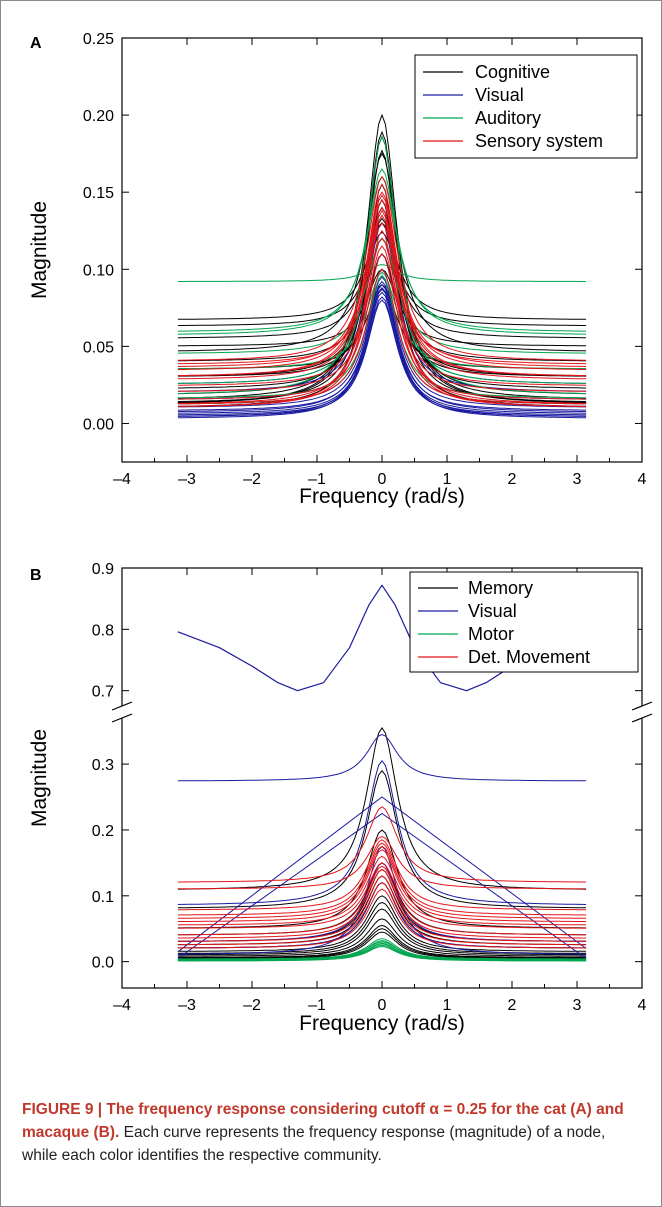 The width and height of the screenshot is (662, 1207). What do you see at coordinates (39, 778) in the screenshot?
I see `panel-b-ylabel: Magnitude` at bounding box center [39, 778].